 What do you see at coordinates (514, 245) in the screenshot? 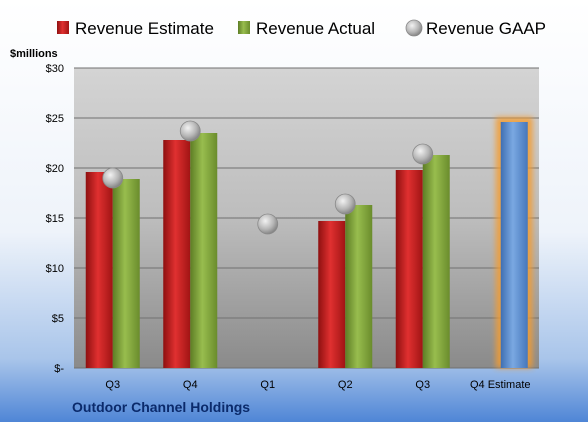
I see `q4-estimate-bar` at bounding box center [514, 245].